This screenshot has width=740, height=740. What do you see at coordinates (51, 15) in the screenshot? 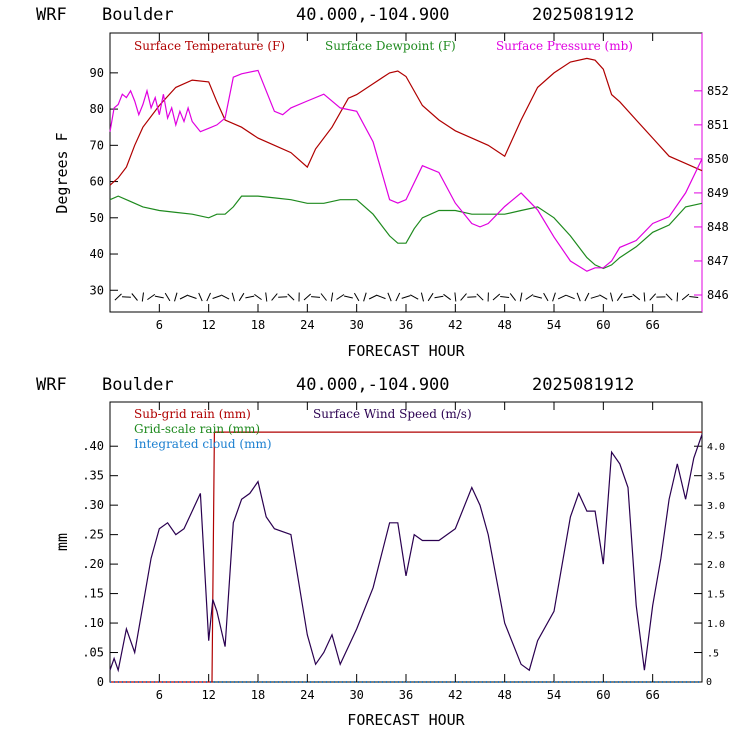
I see `panel1-model: WRF` at bounding box center [51, 15].